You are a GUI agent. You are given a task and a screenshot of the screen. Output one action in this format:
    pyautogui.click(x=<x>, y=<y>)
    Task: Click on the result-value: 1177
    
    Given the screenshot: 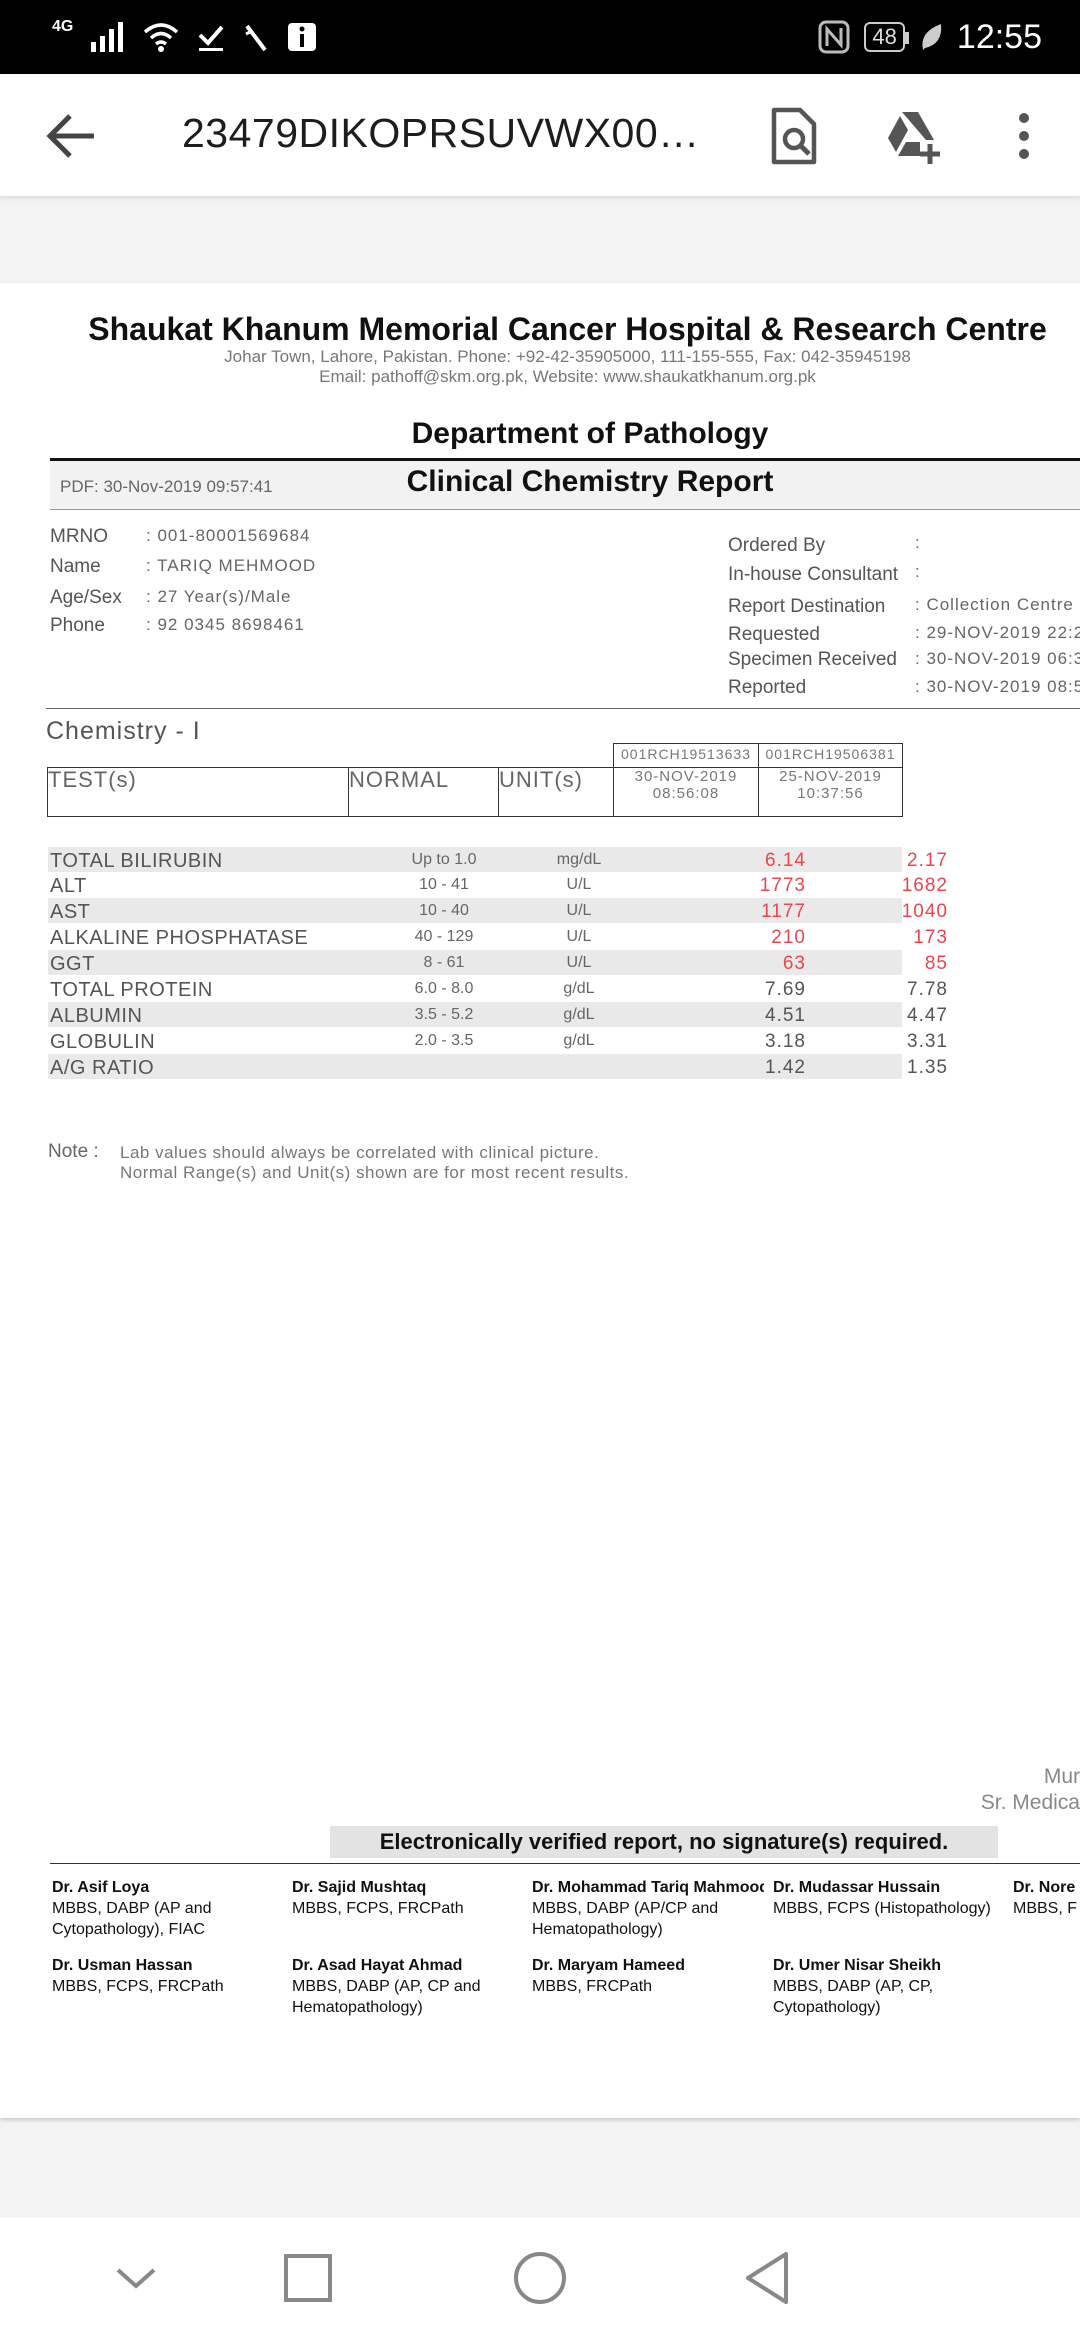 What is the action you would take?
    pyautogui.click(x=783, y=911)
    